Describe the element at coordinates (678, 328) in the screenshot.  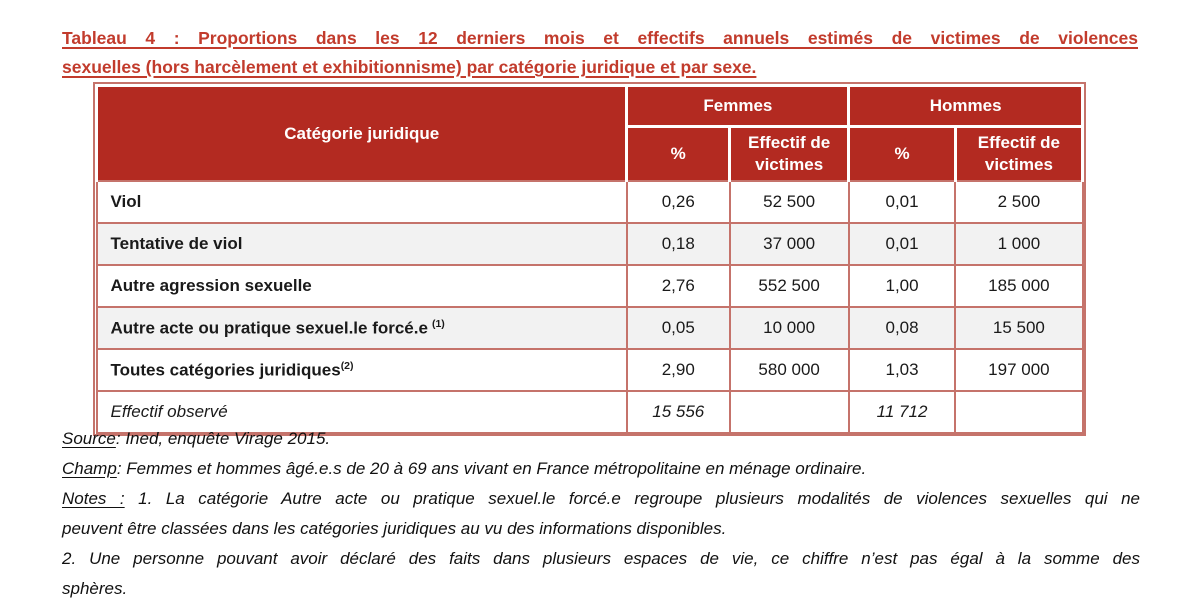
I see `cell-femmes-pct: 0,05` at that location.